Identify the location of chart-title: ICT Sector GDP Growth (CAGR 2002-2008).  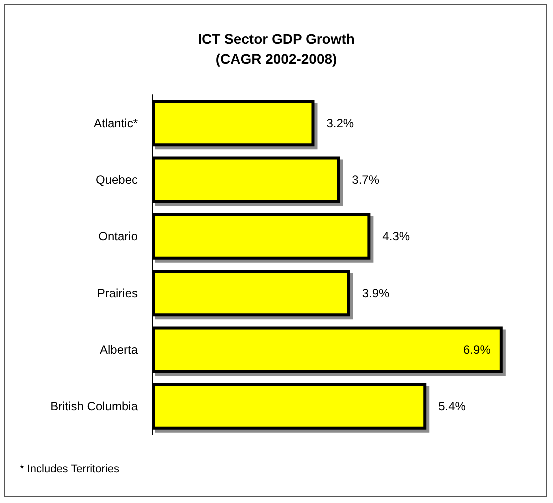
(276, 49).